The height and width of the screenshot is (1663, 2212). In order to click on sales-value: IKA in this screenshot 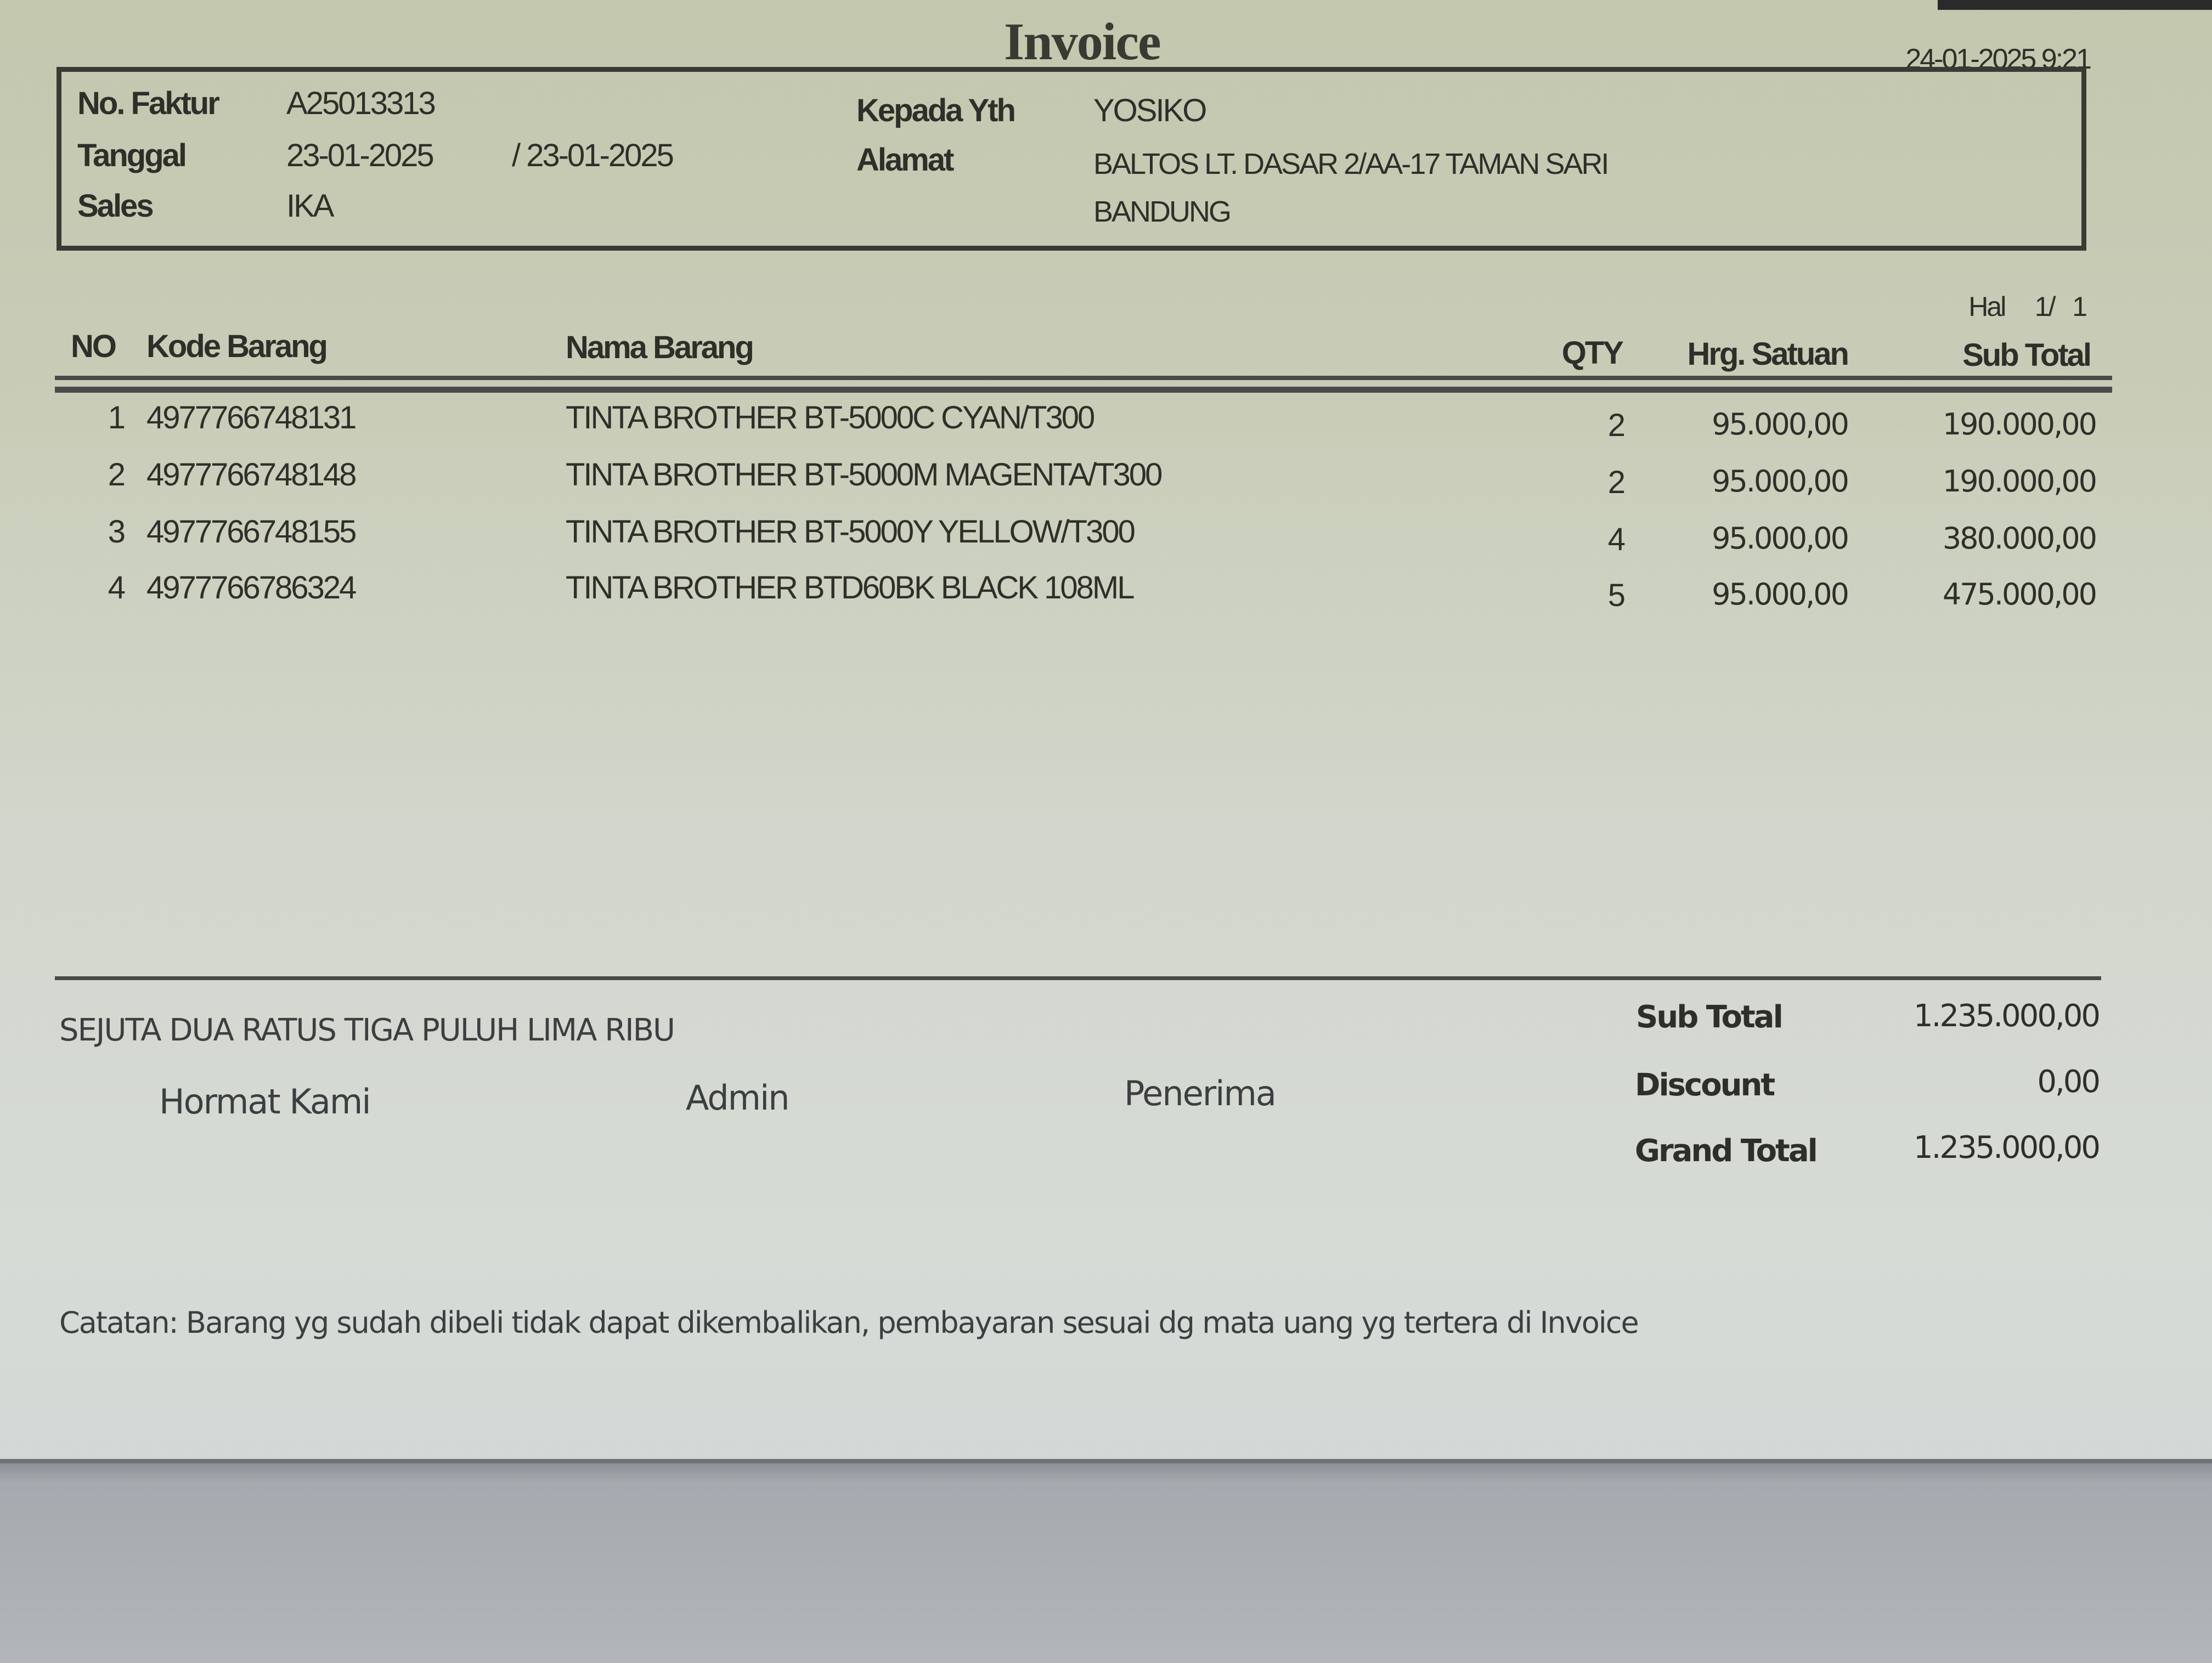, I will do `click(310, 206)`.